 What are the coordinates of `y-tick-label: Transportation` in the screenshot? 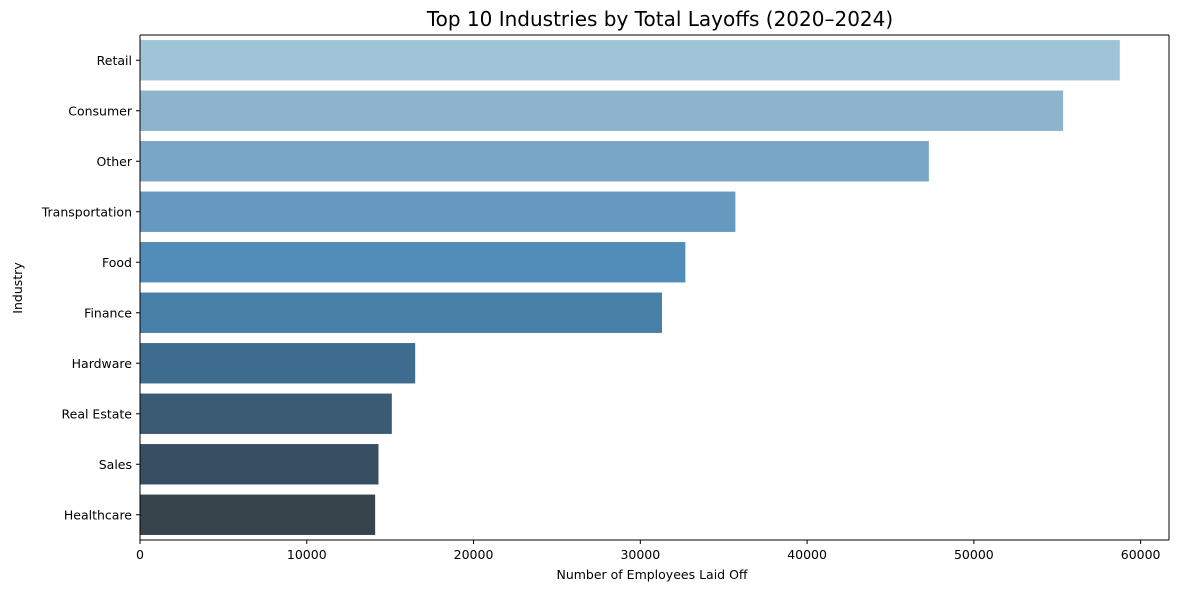 It's located at (86, 211).